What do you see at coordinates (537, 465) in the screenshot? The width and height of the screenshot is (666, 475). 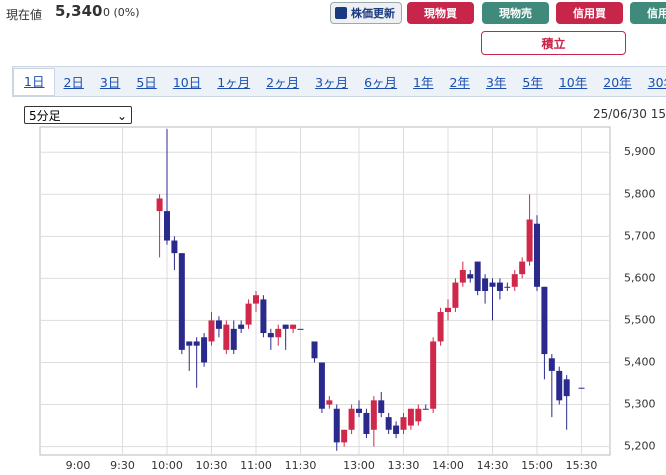 I see `x-tick-label: 15:00` at bounding box center [537, 465].